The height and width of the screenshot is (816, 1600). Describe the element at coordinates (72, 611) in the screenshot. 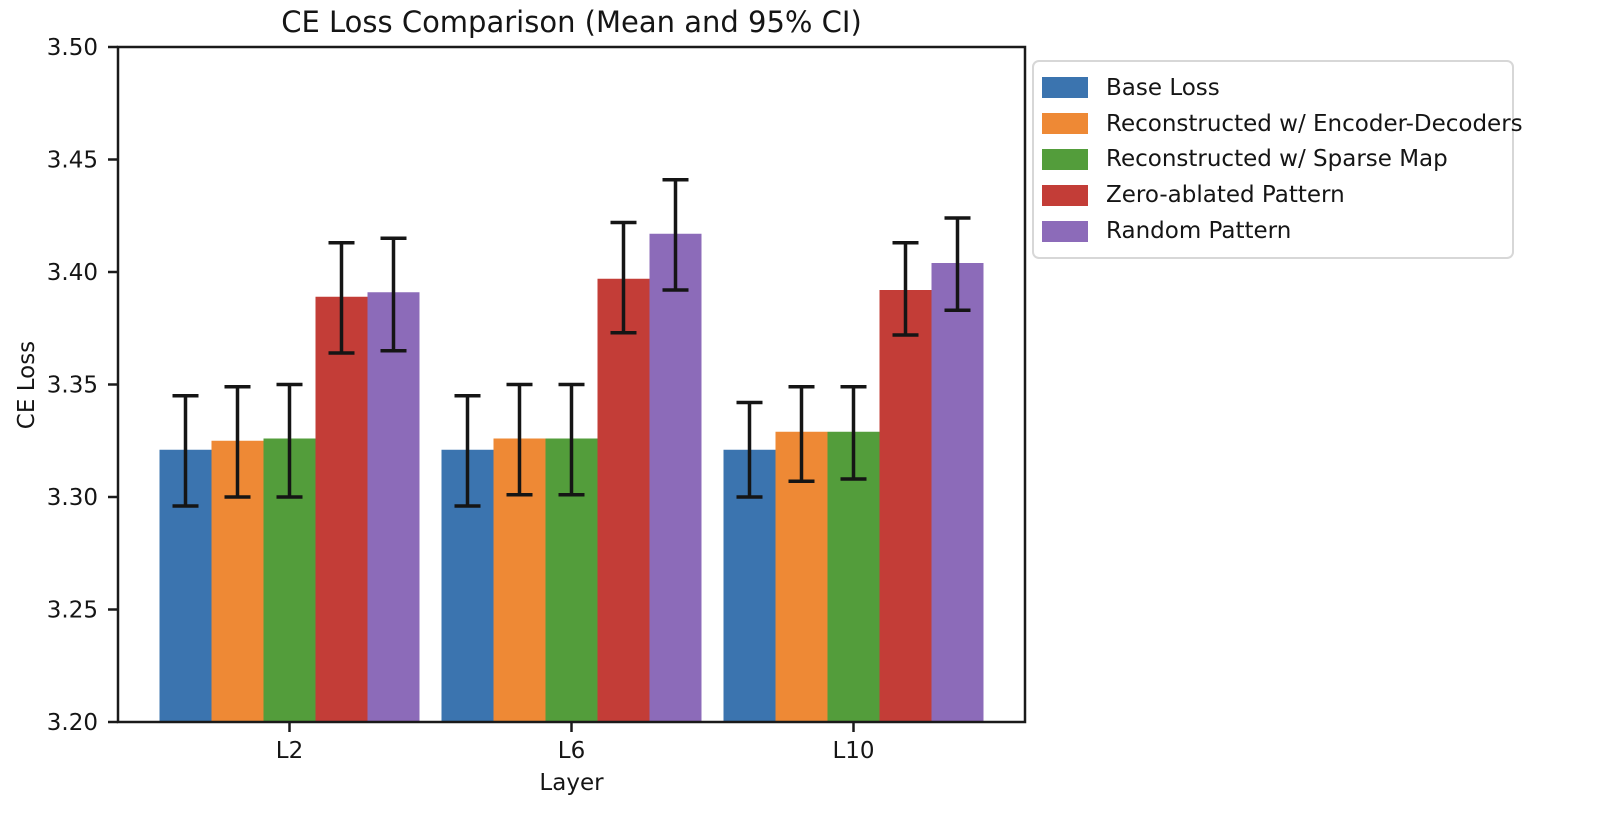

I see `y-tick-label: 3.25` at that location.